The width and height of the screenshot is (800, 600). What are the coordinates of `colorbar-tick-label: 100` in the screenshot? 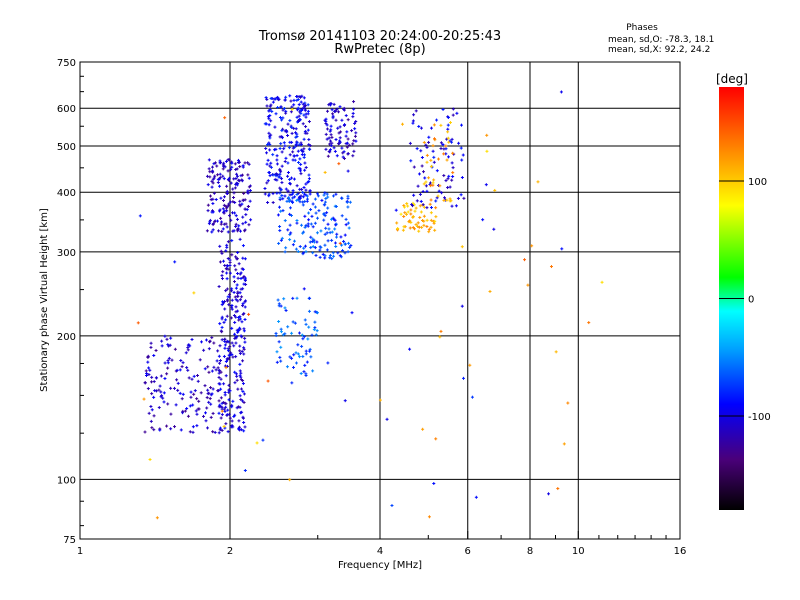 It's located at (757, 182).